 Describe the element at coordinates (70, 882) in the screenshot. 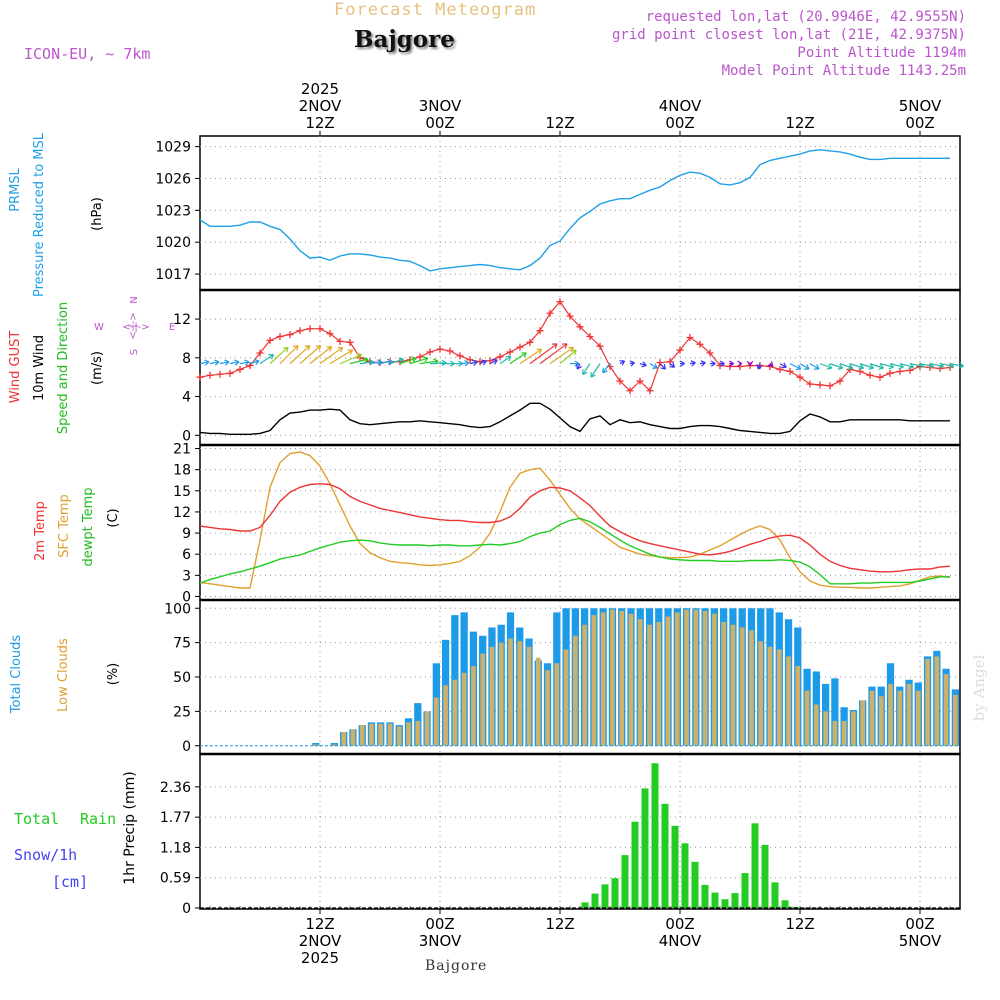

I see `precip-snow-unit: [cm]` at that location.